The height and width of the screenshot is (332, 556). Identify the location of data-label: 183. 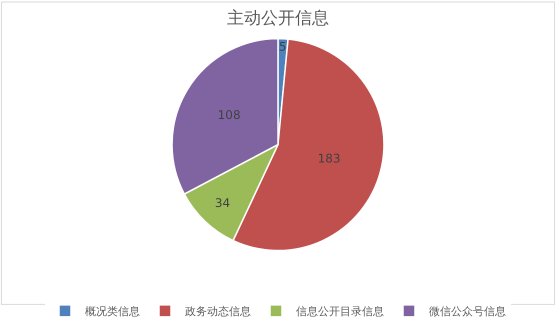
(329, 159).